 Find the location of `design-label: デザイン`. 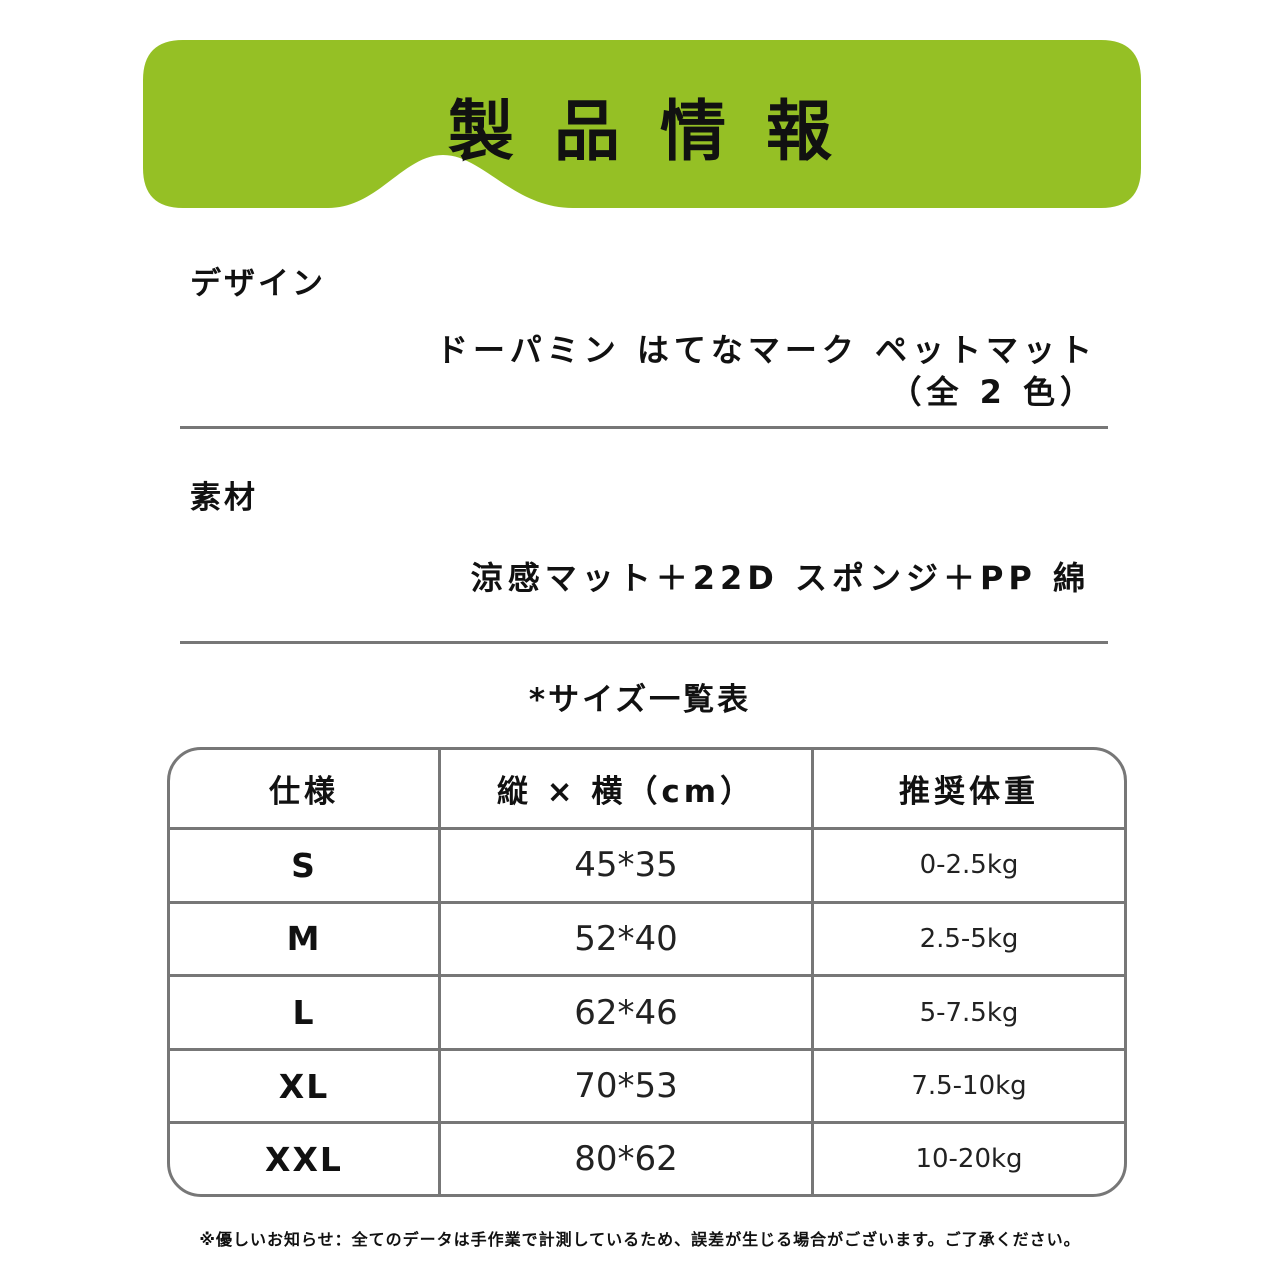

design-label: デザイン is located at coordinates (258, 284).